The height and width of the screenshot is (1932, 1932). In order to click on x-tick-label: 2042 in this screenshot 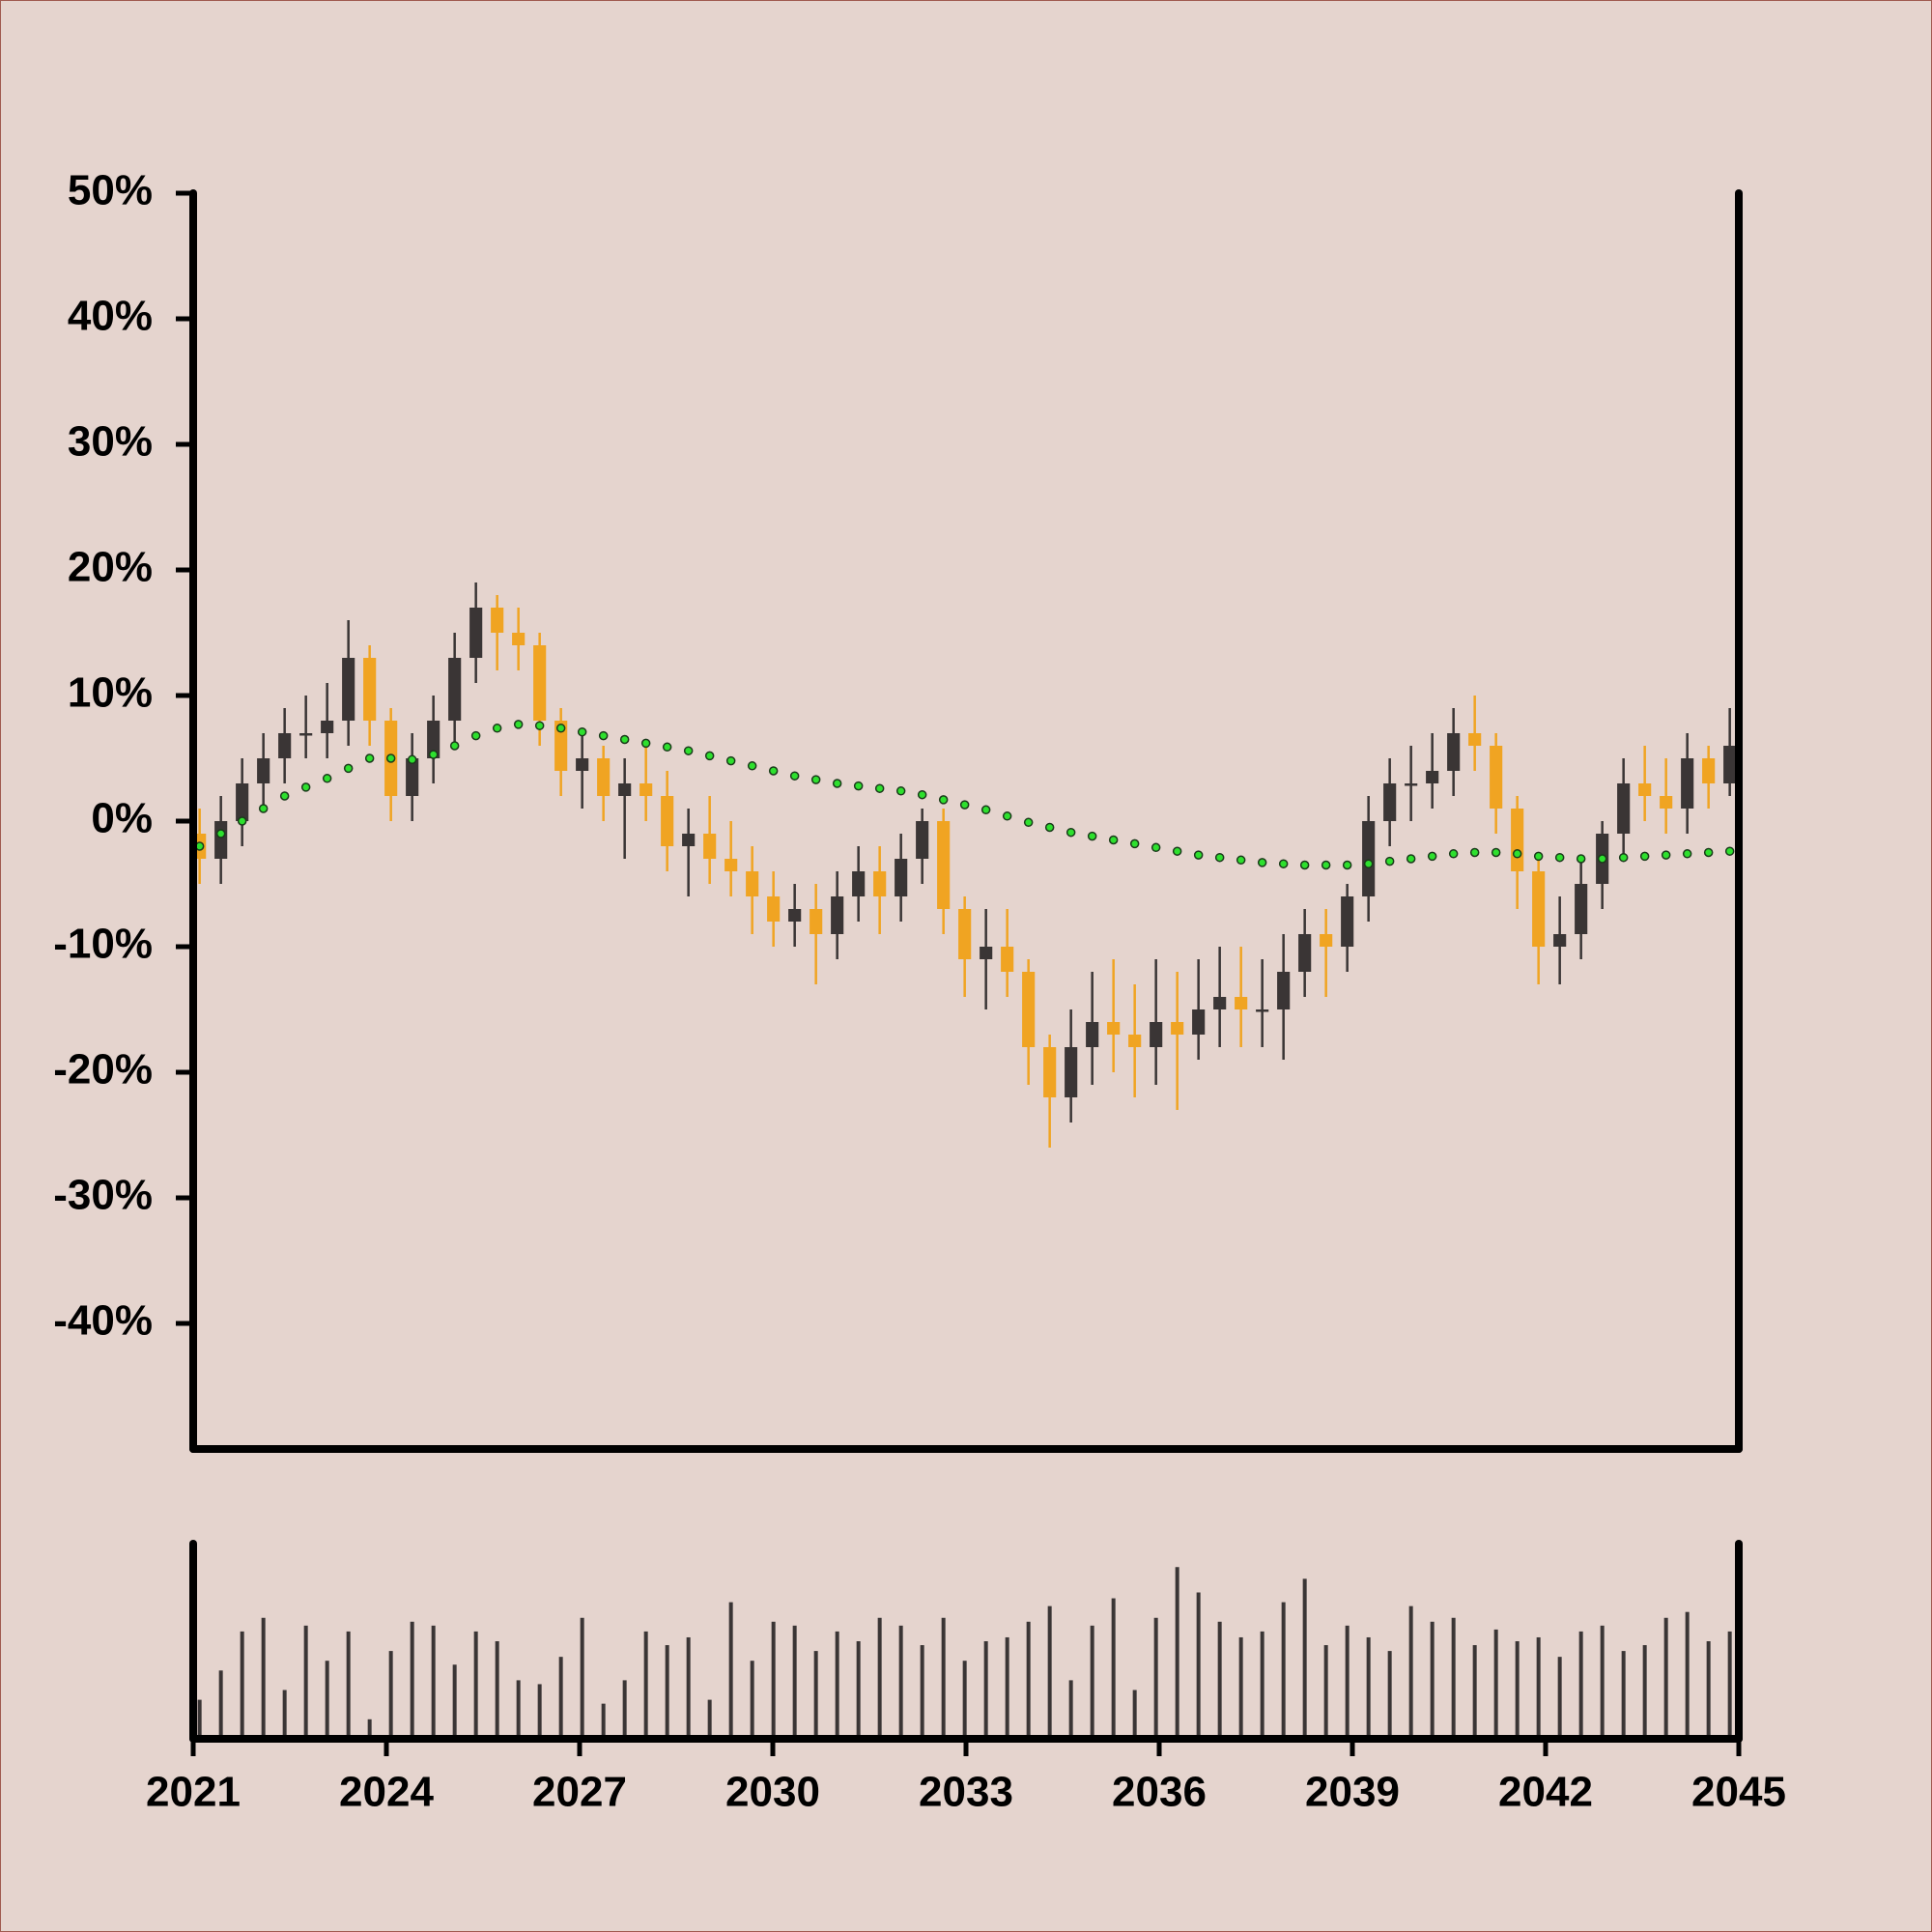, I will do `click(1545, 1792)`.